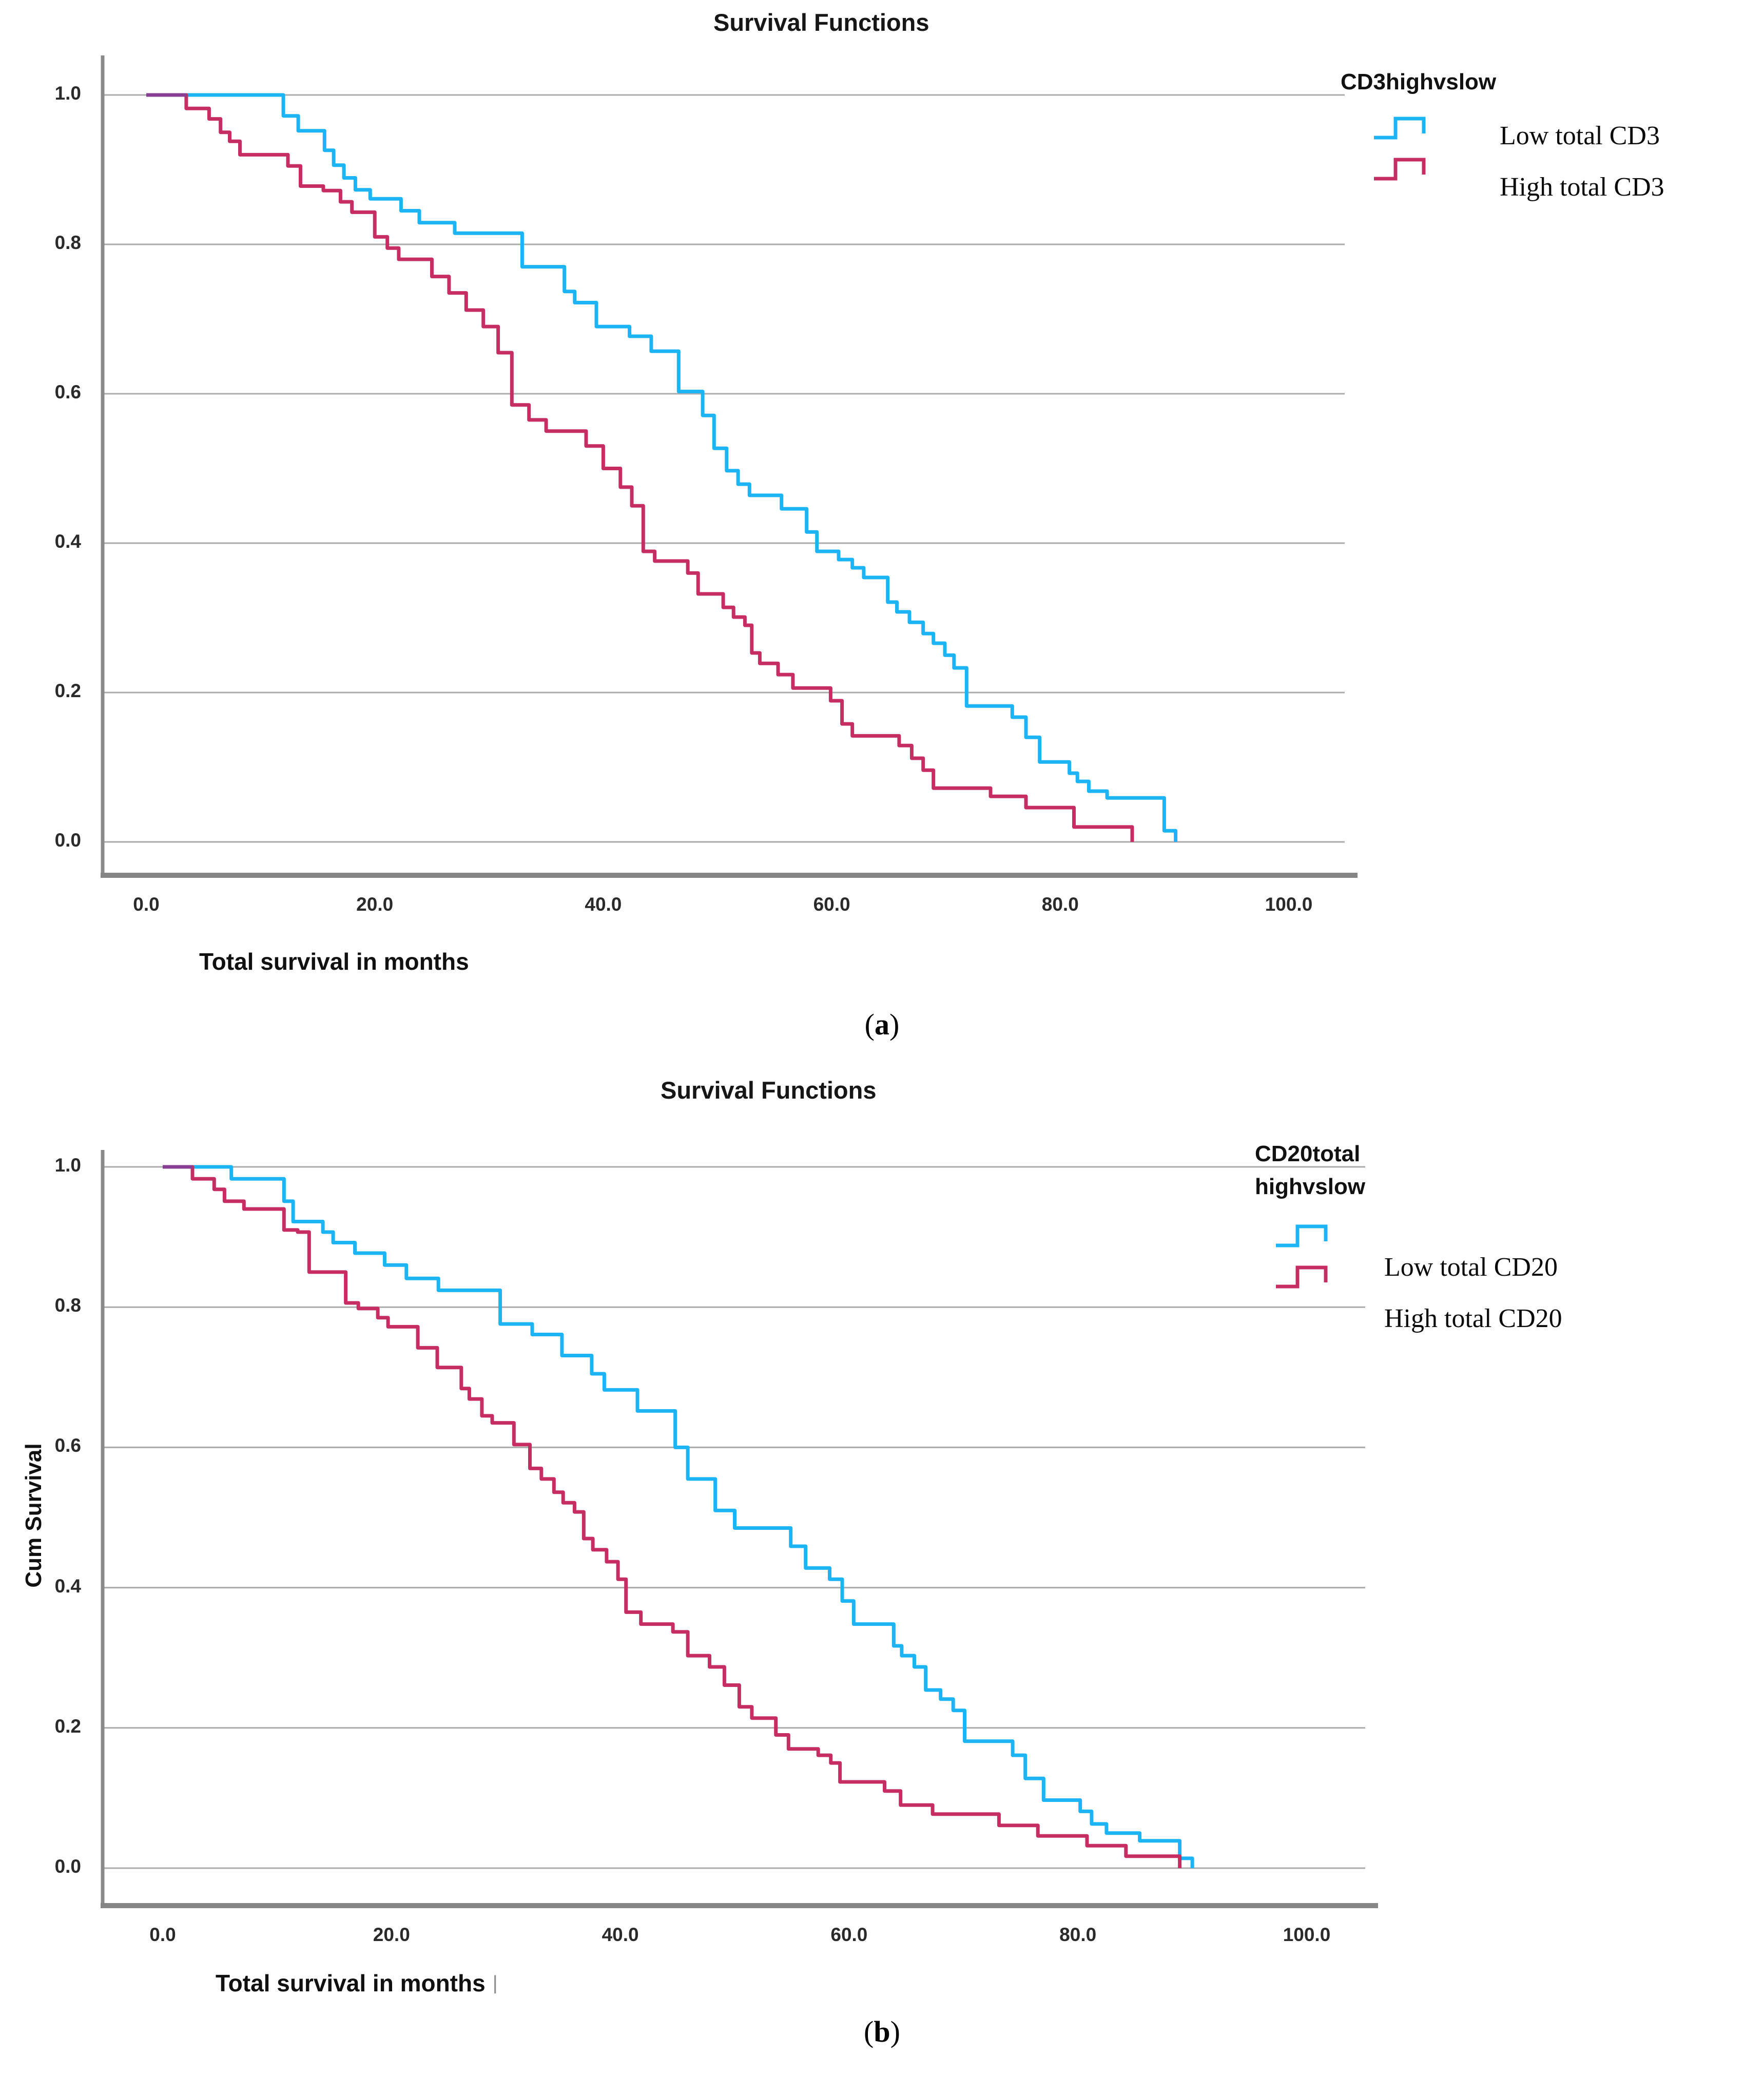  What do you see at coordinates (351, 1983) in the screenshot?
I see `chart-b-x-axis-title-text: Total survival in months` at bounding box center [351, 1983].